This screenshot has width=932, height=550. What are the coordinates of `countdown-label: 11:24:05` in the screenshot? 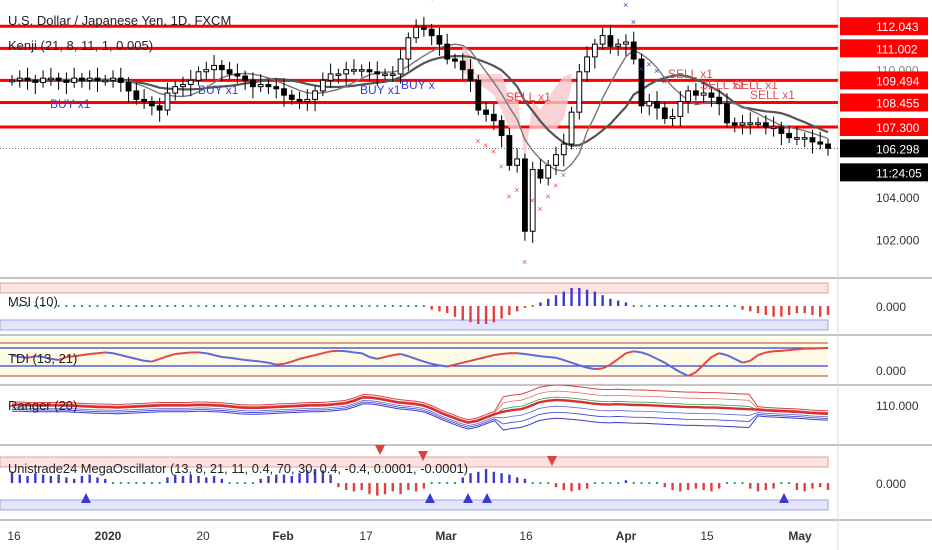 It's located at (899, 173).